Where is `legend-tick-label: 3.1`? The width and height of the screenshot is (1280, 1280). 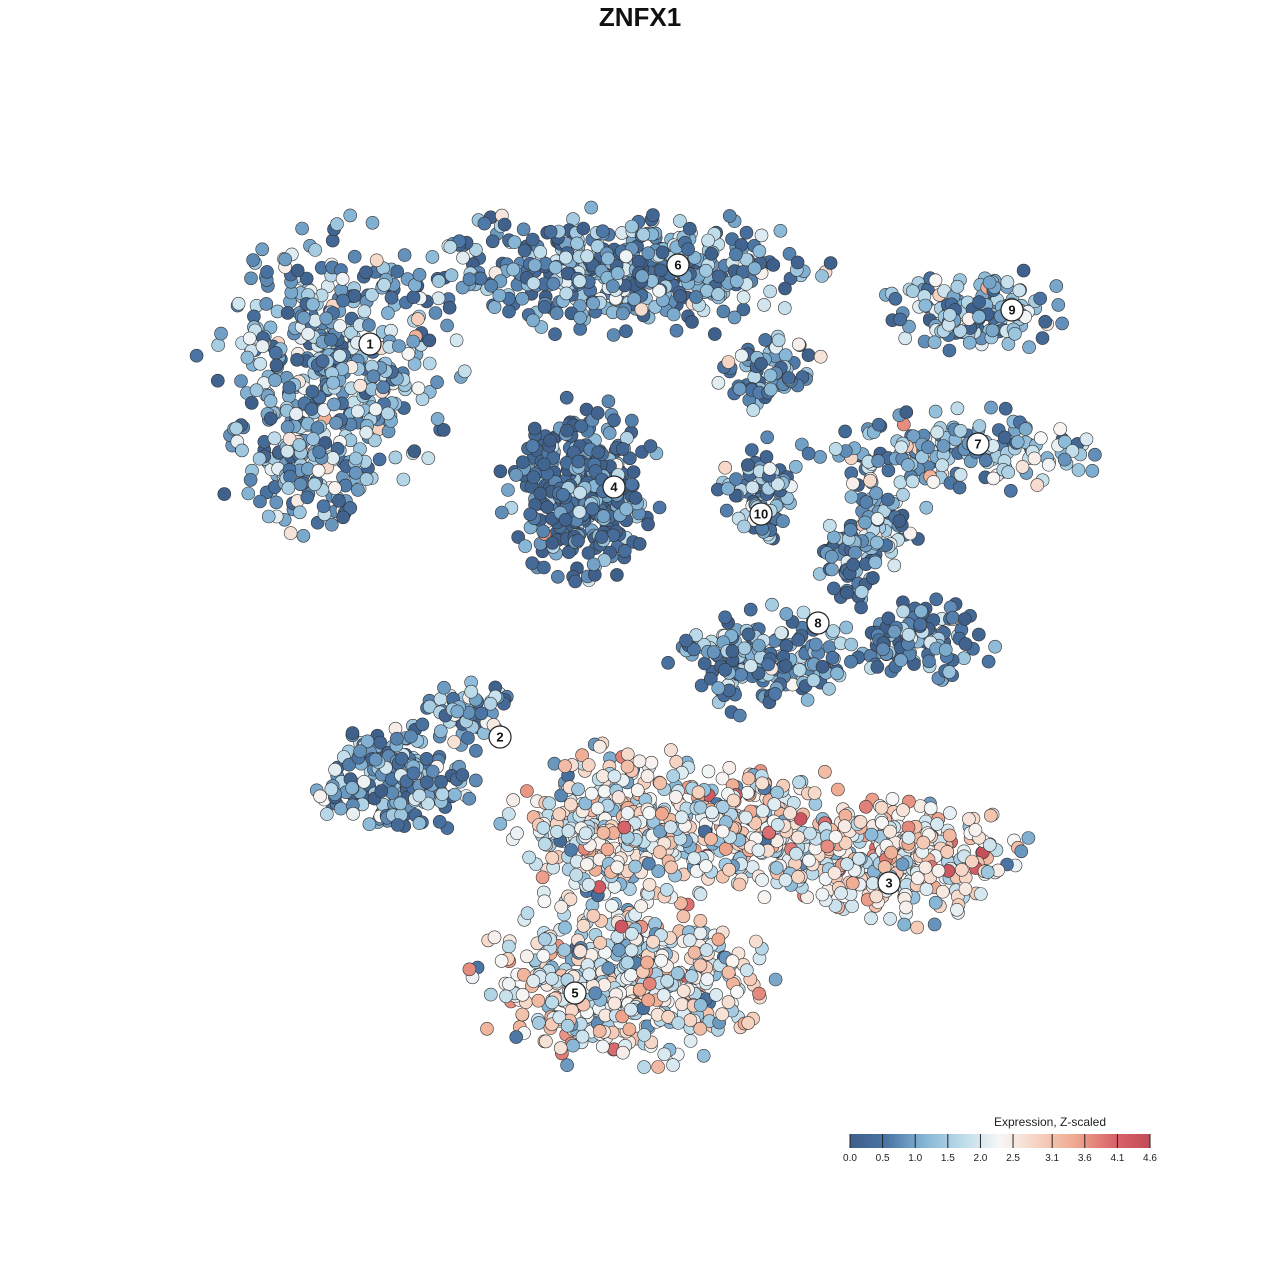
legend-tick-label: 3.1 is located at coordinates (1052, 1158).